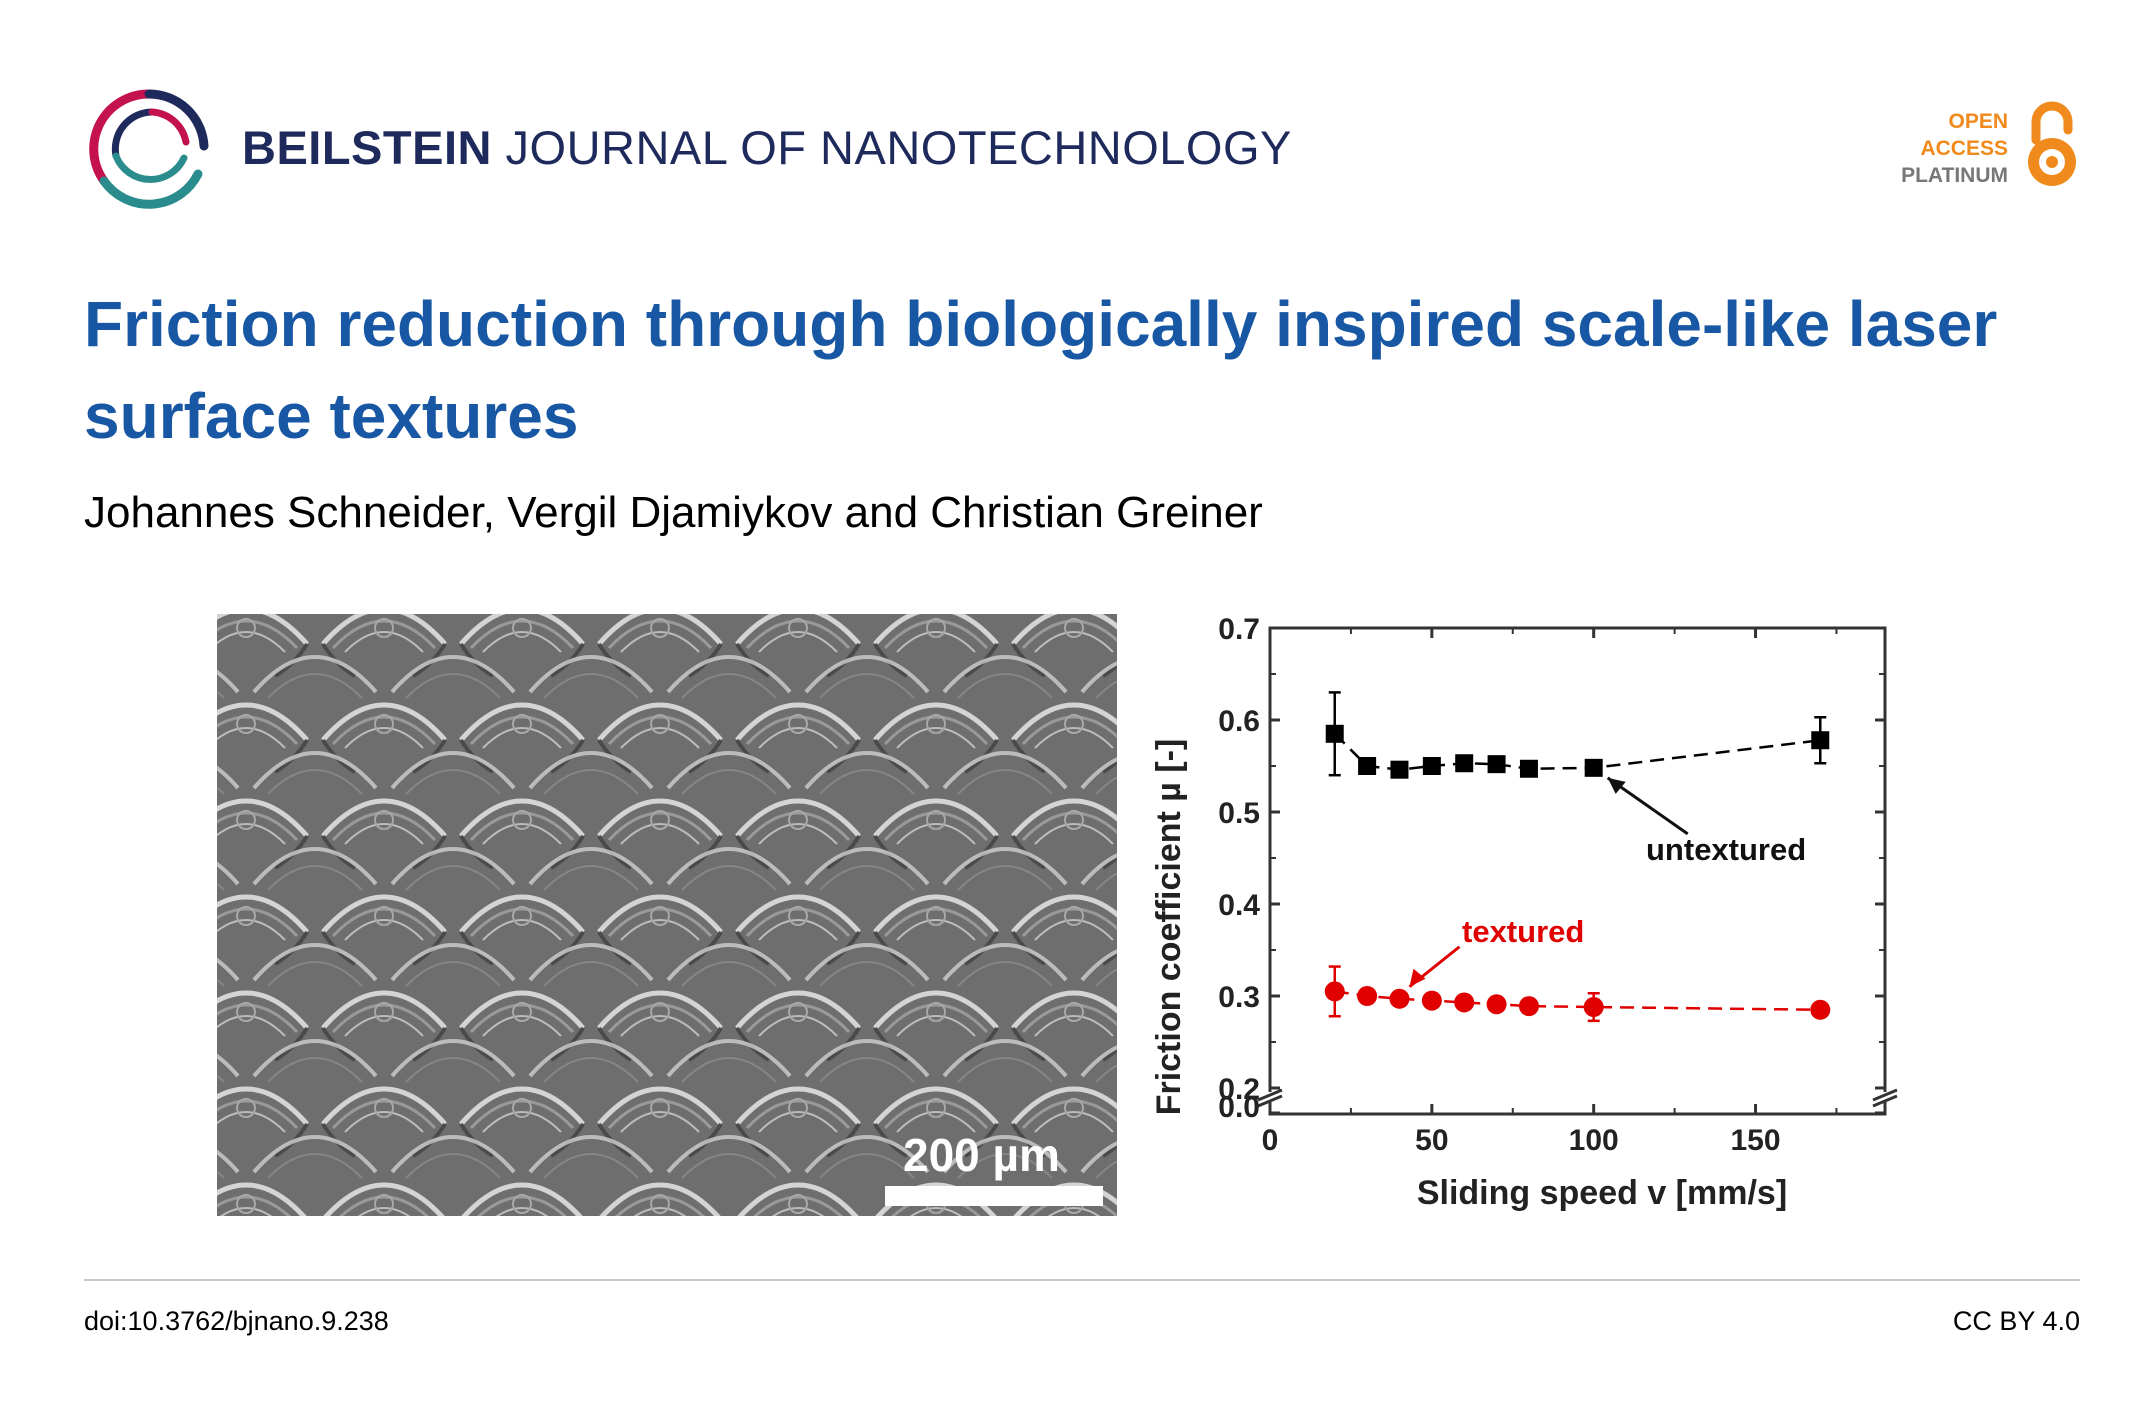 This screenshot has width=2150, height=1420. What do you see at coordinates (2016, 1321) in the screenshot?
I see `license-text: CC BY 4.0` at bounding box center [2016, 1321].